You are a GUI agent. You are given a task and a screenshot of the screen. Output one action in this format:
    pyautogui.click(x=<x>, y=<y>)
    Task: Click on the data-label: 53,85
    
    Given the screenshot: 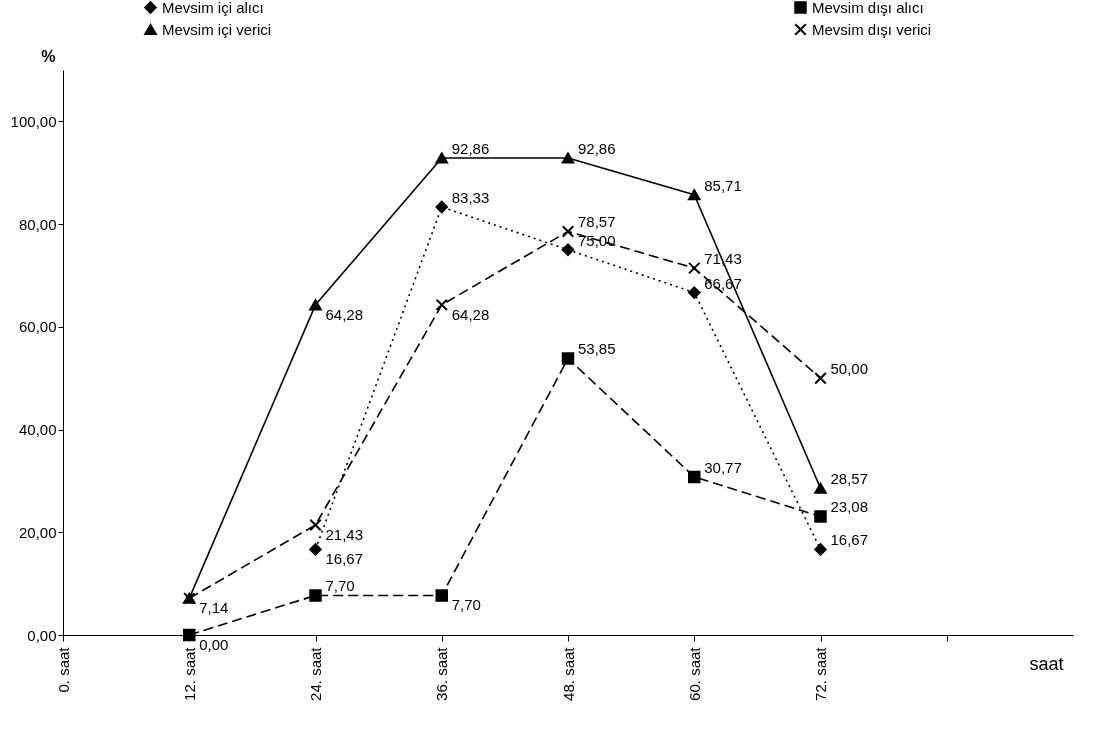 What is the action you would take?
    pyautogui.click(x=597, y=349)
    